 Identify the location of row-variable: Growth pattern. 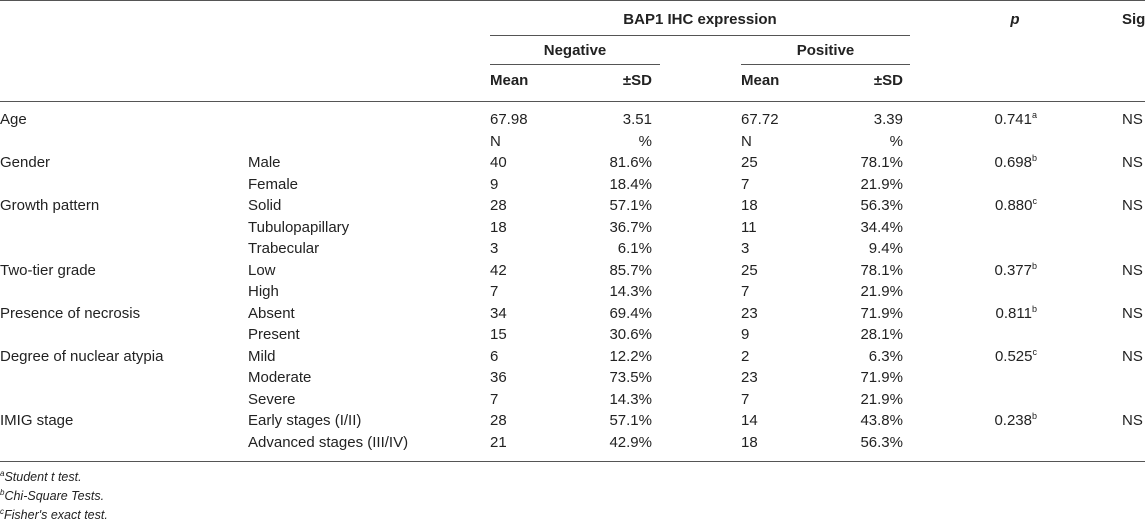
(50, 205).